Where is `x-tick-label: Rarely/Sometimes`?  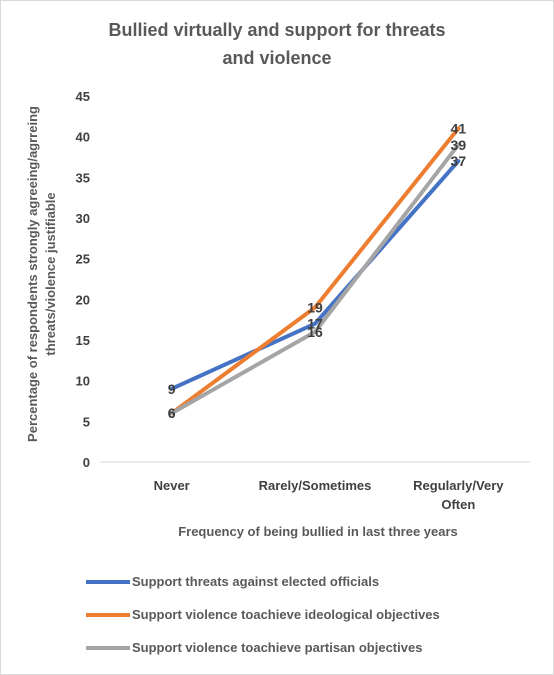
x-tick-label: Rarely/Sometimes is located at coordinates (315, 485).